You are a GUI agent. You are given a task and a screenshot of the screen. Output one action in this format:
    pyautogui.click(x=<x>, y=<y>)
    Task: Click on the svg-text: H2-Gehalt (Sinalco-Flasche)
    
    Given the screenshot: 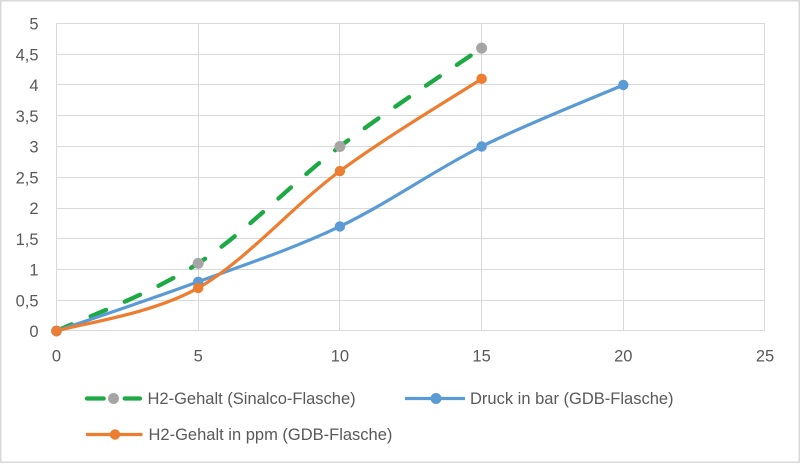 What is the action you would take?
    pyautogui.click(x=252, y=399)
    